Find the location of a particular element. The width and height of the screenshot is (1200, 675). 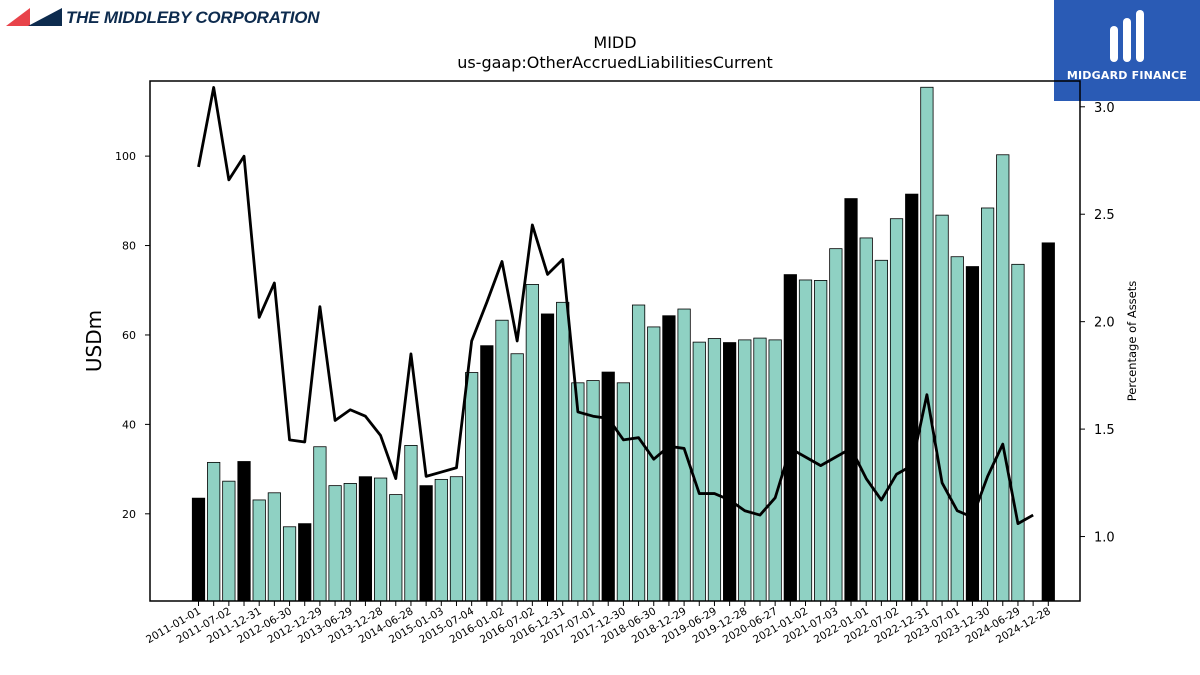

brand-logo: MIDGARD FINANCE is located at coordinates (1127, 50).